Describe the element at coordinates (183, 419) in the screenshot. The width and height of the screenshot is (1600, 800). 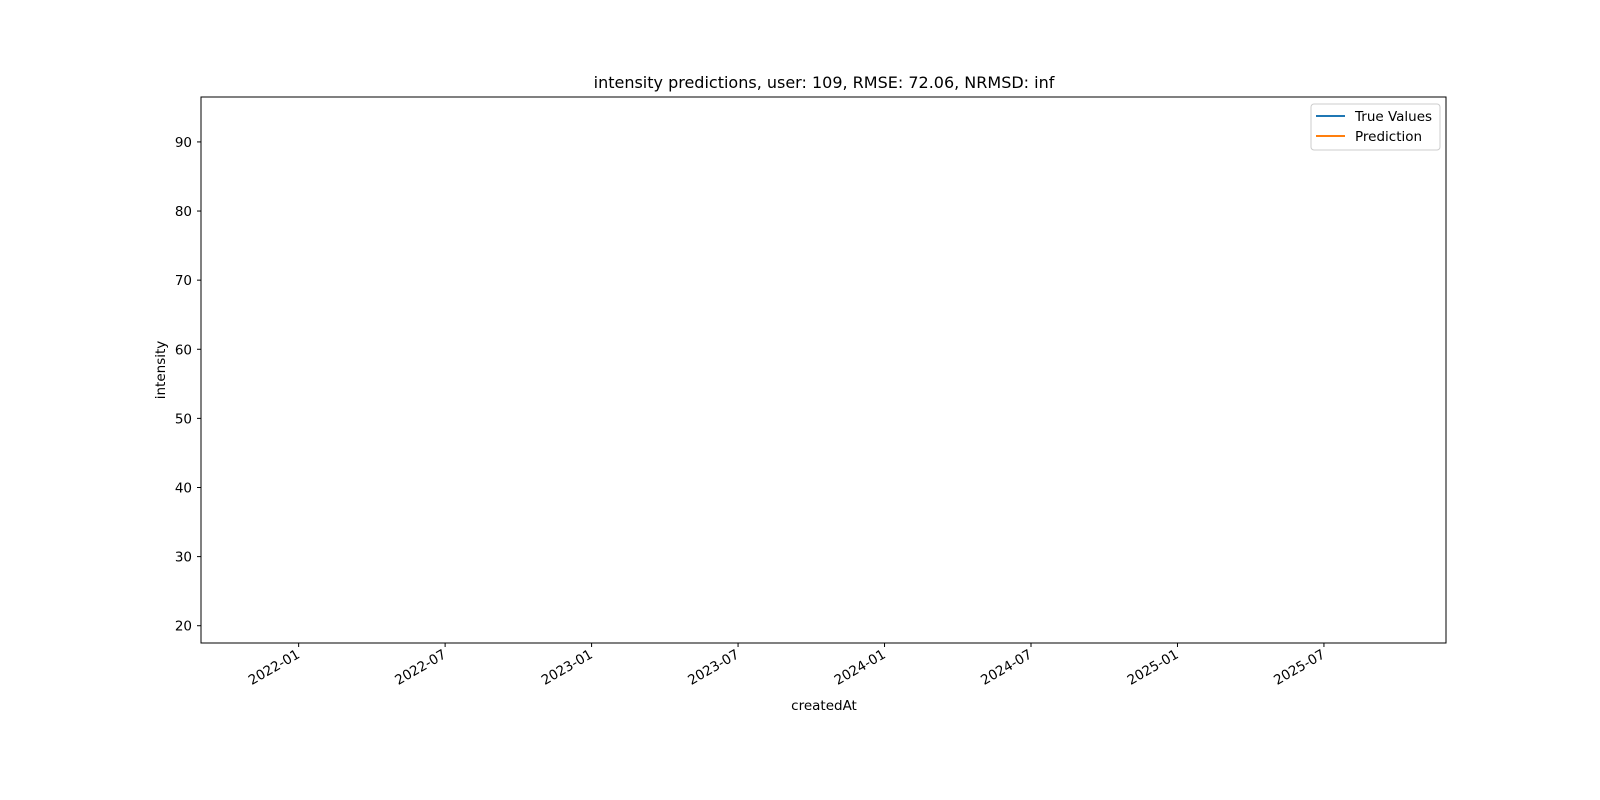
I see `y-tick-label: 50` at that location.